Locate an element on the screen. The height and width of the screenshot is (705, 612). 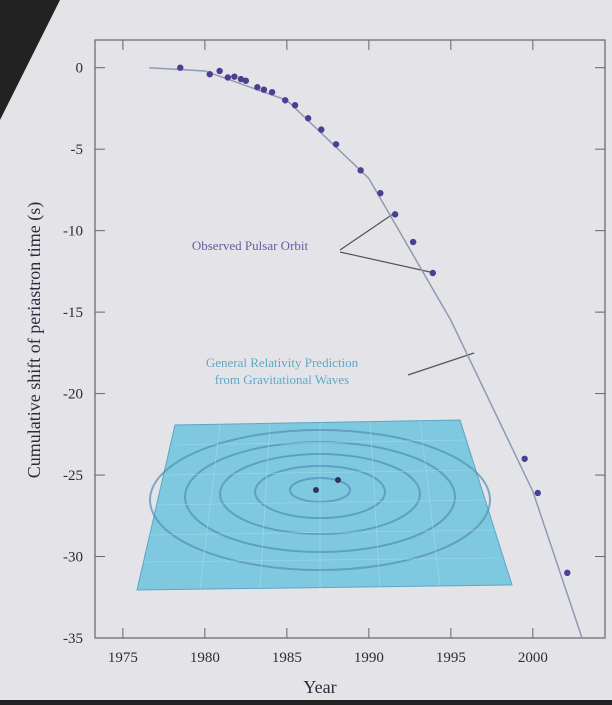
y-tick-label: -35 is located at coordinates (73, 639).